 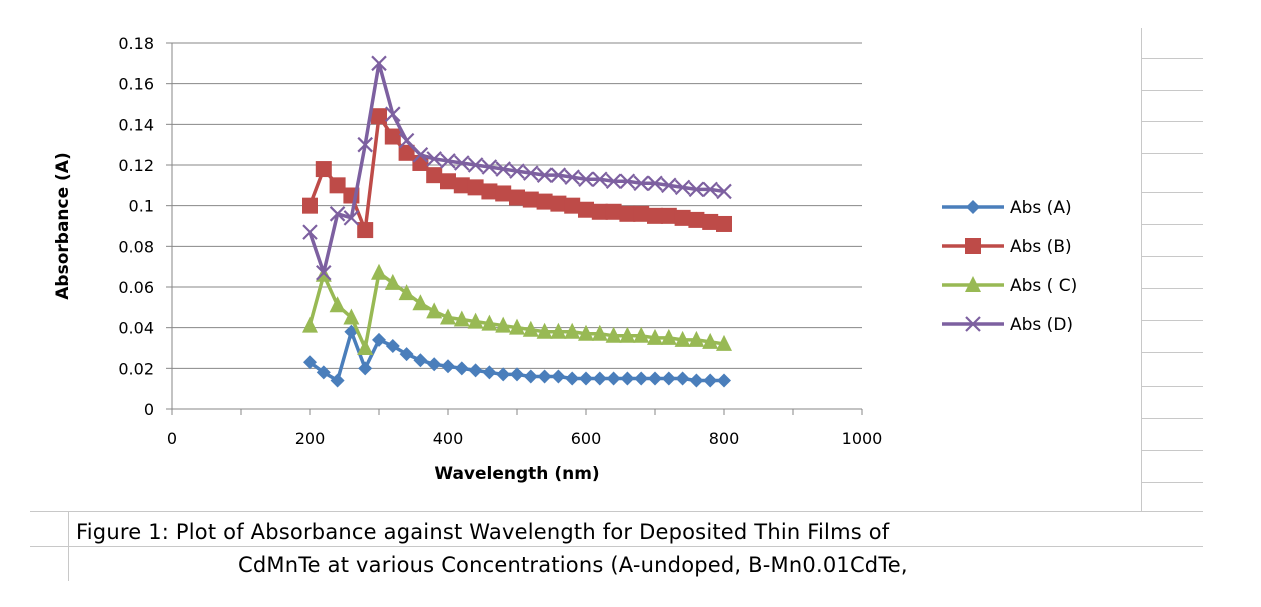 I want to click on legend: Abs (A) Abs (B) Abs ( C) Abs (D), so click(x=1009, y=266).